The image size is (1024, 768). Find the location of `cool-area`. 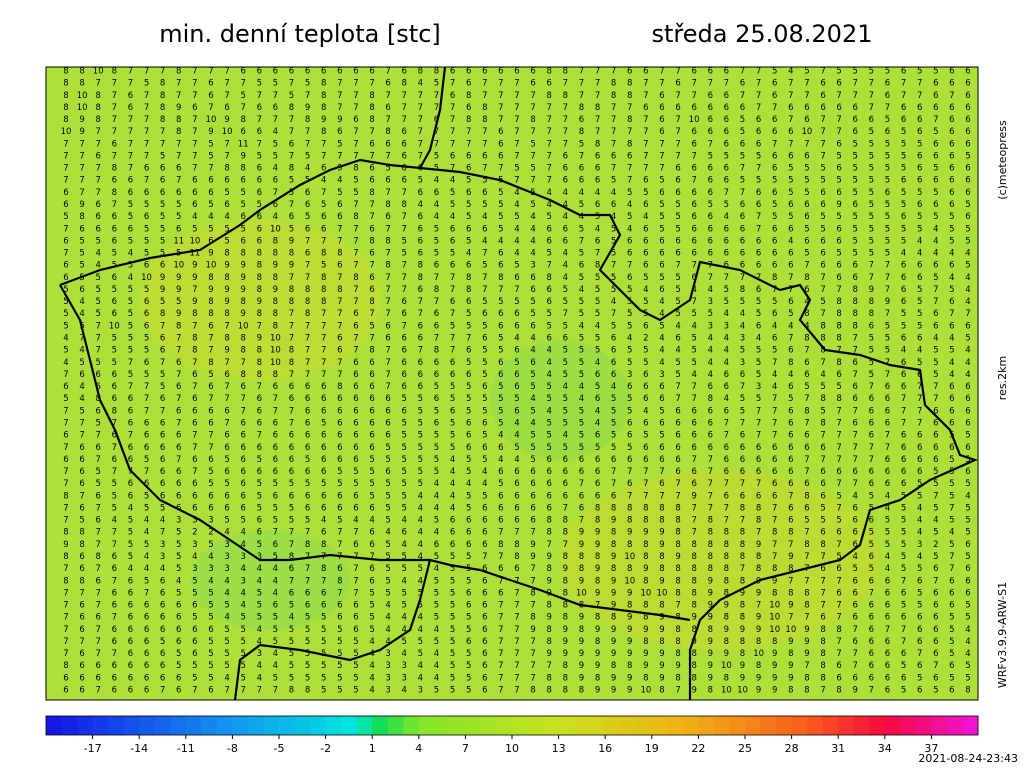

cool-area is located at coordinates (270, 580).